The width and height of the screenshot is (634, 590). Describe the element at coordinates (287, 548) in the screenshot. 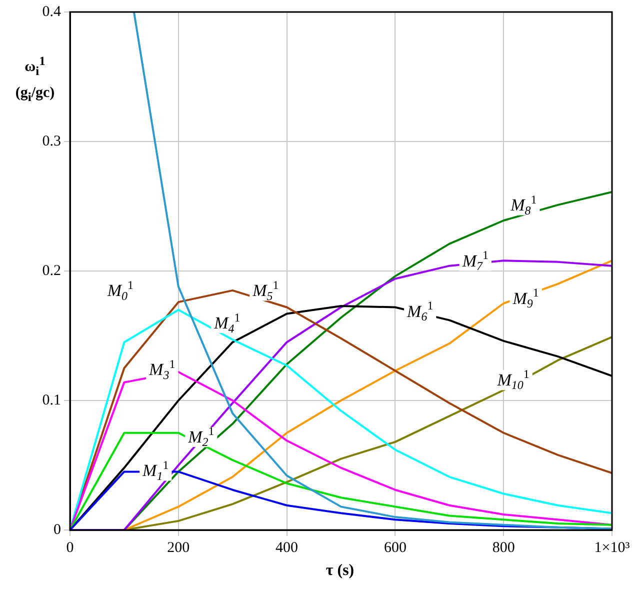

I see `x-tick-label: 400` at that location.